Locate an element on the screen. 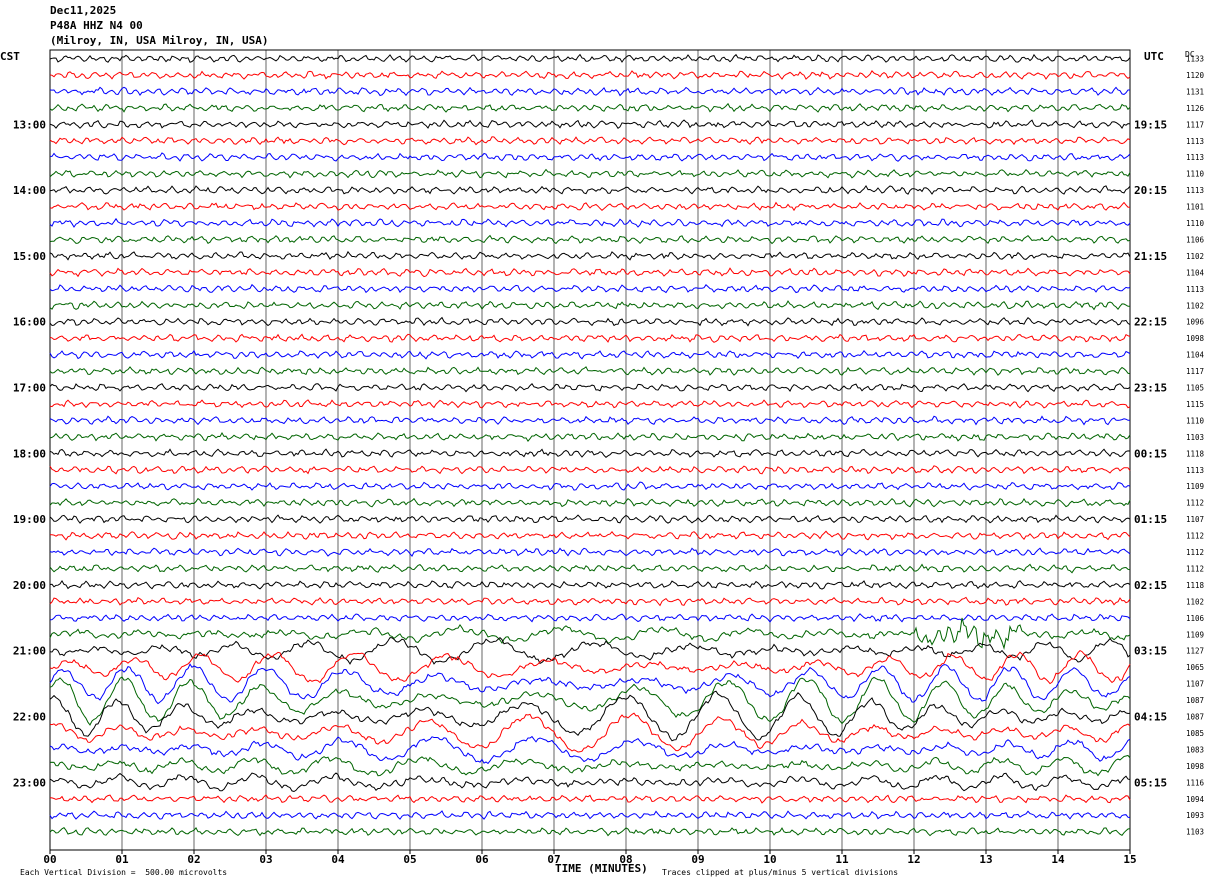 The image size is (1210, 886). left-time-label: 14:00 is located at coordinates (29, 190).